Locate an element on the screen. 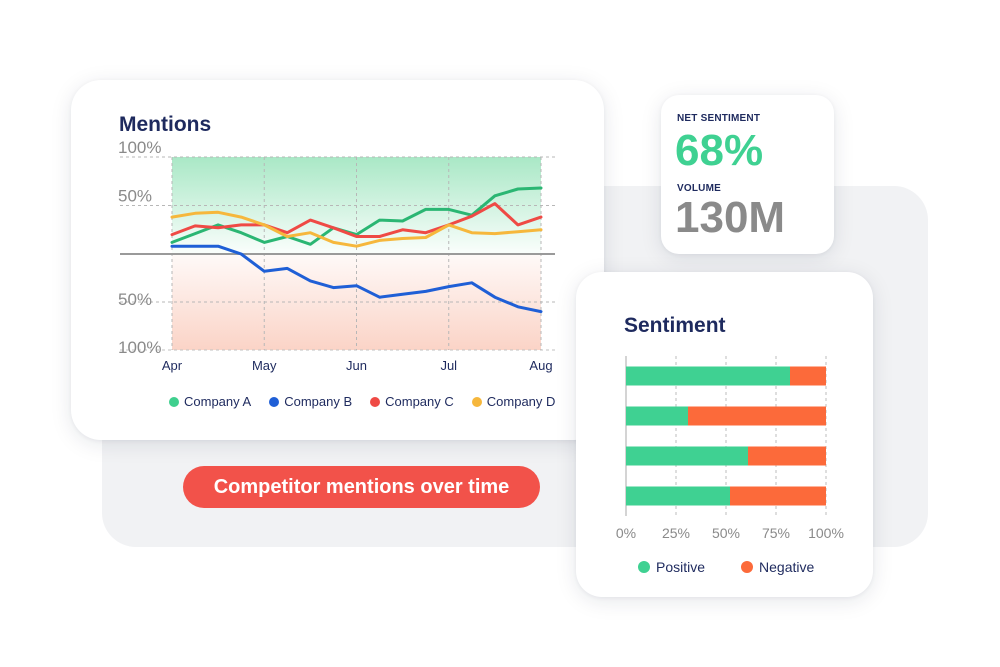  x-tick-label: Jun is located at coordinates (356, 365).